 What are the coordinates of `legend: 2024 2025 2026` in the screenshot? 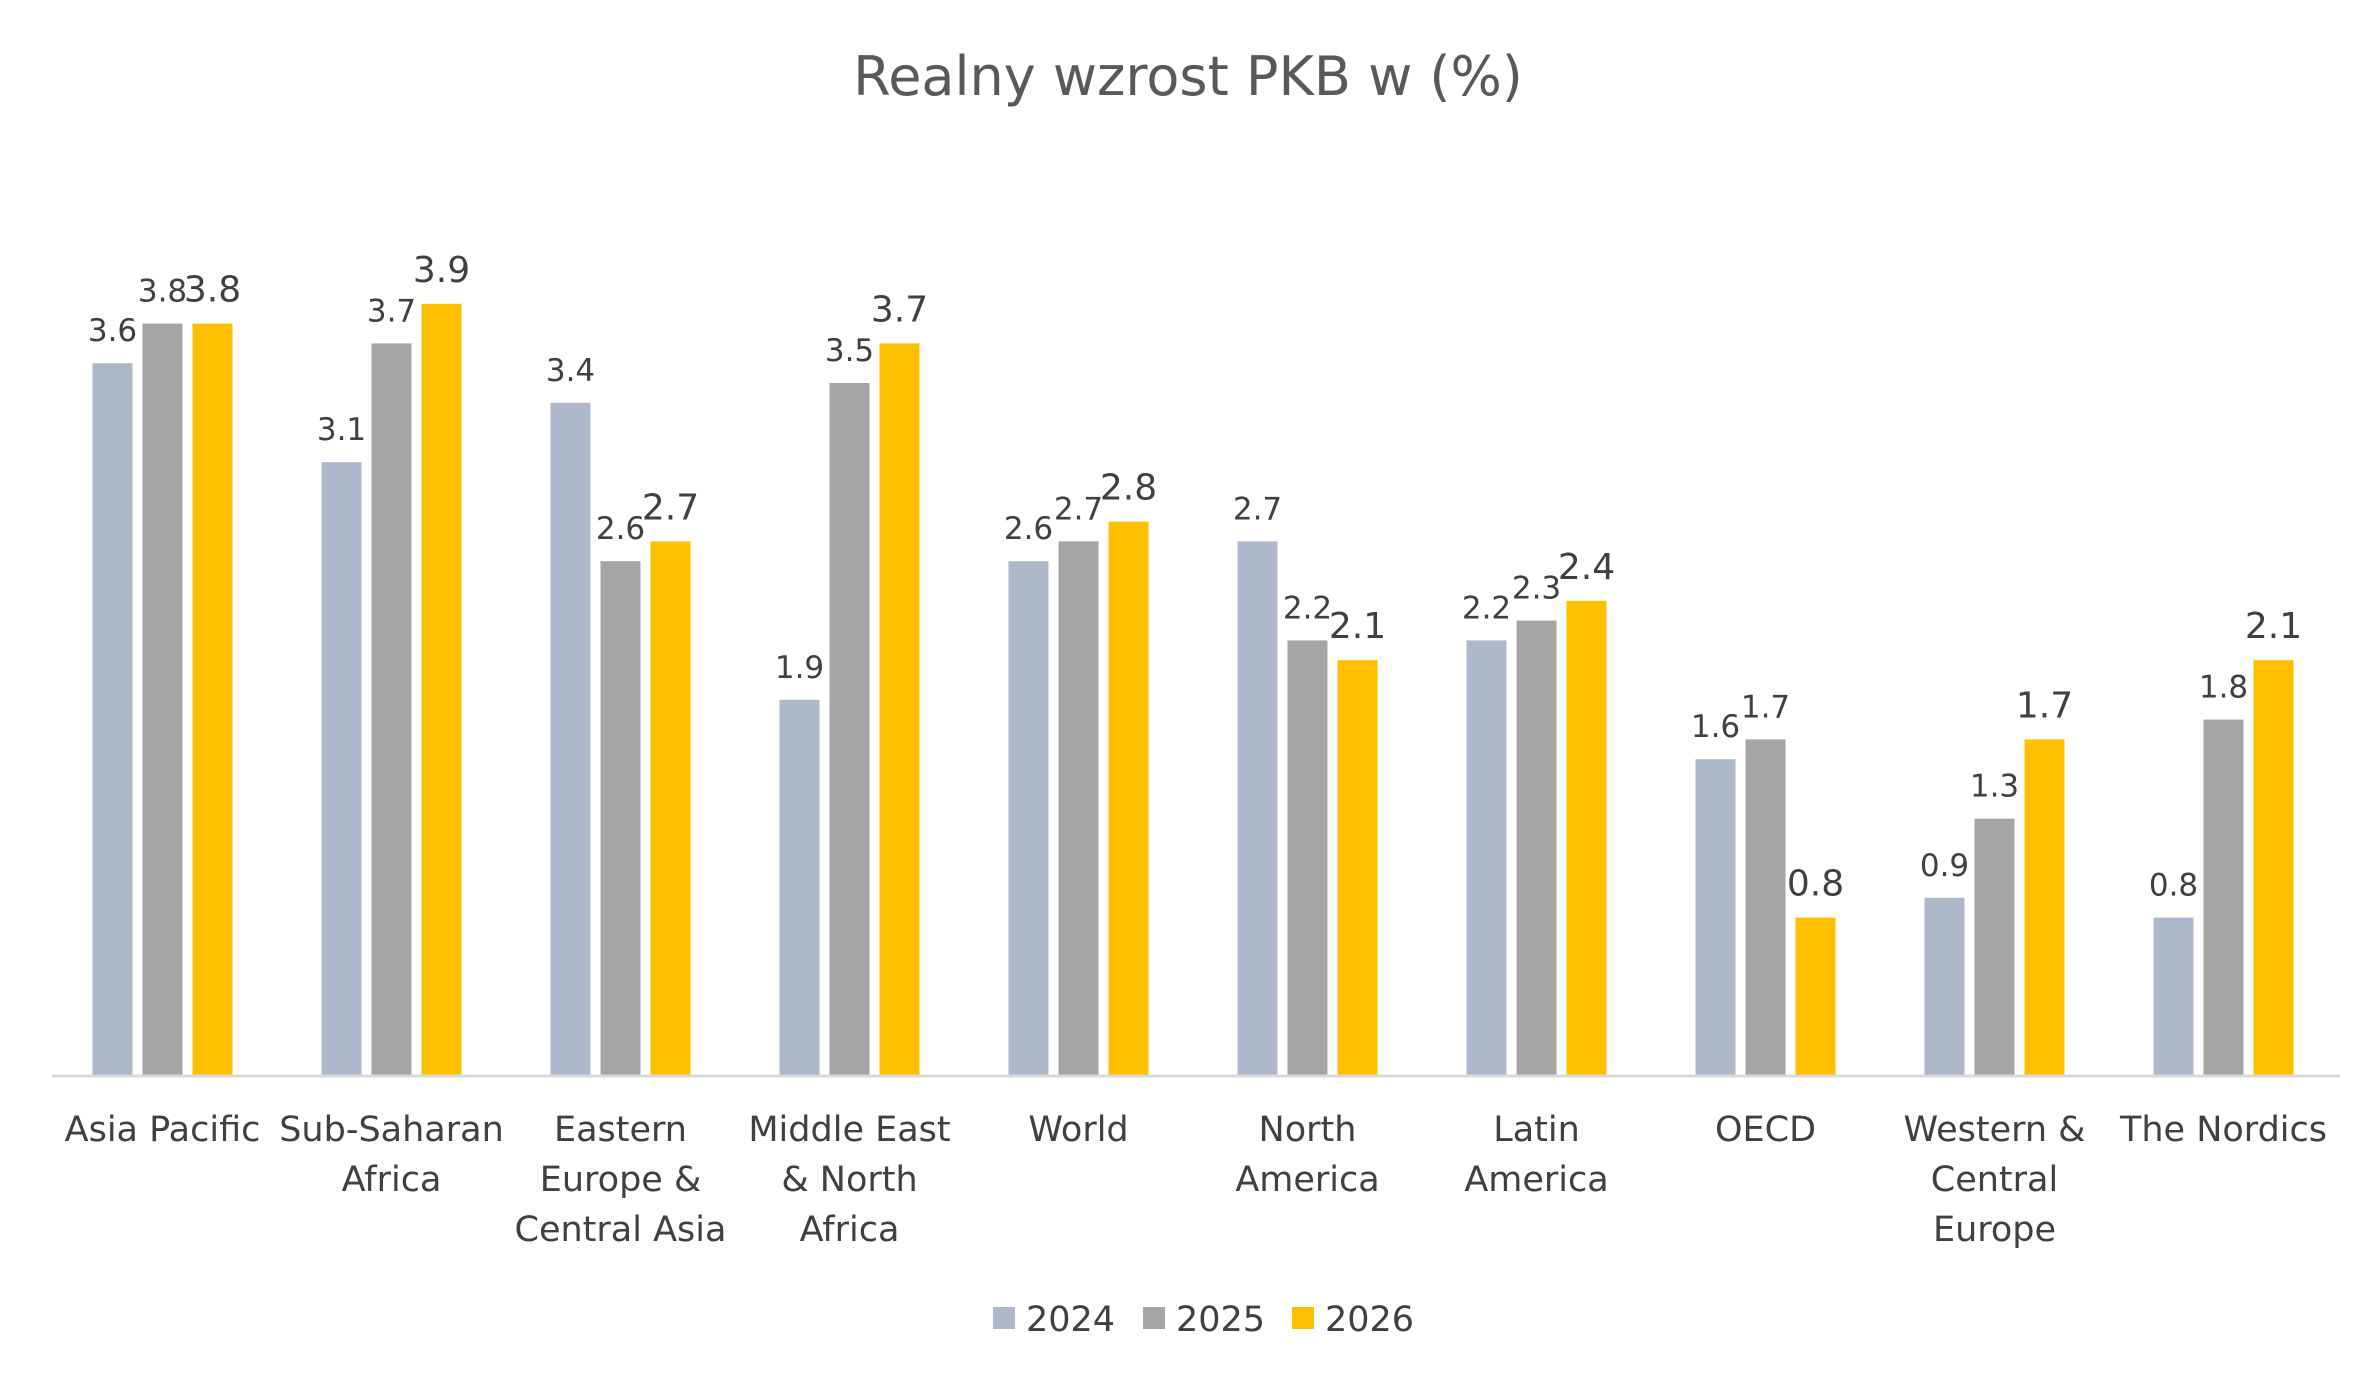 It's located at (1203, 1320).